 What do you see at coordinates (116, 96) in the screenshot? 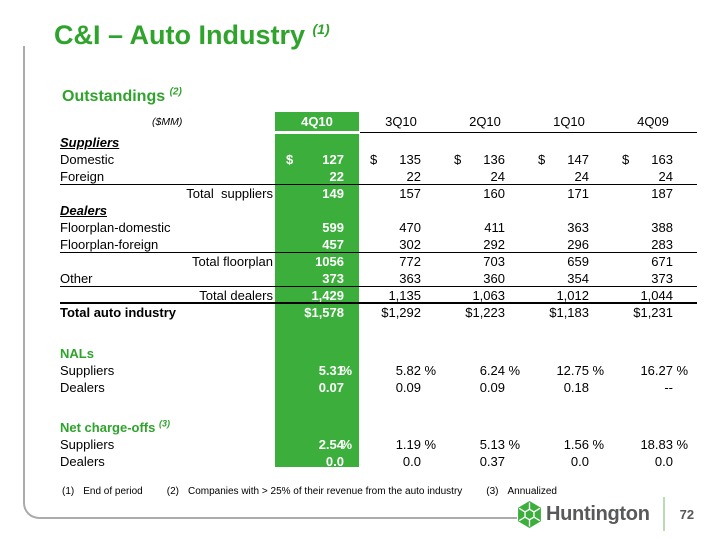
I see `outstandings-label: Outstandings` at bounding box center [116, 96].